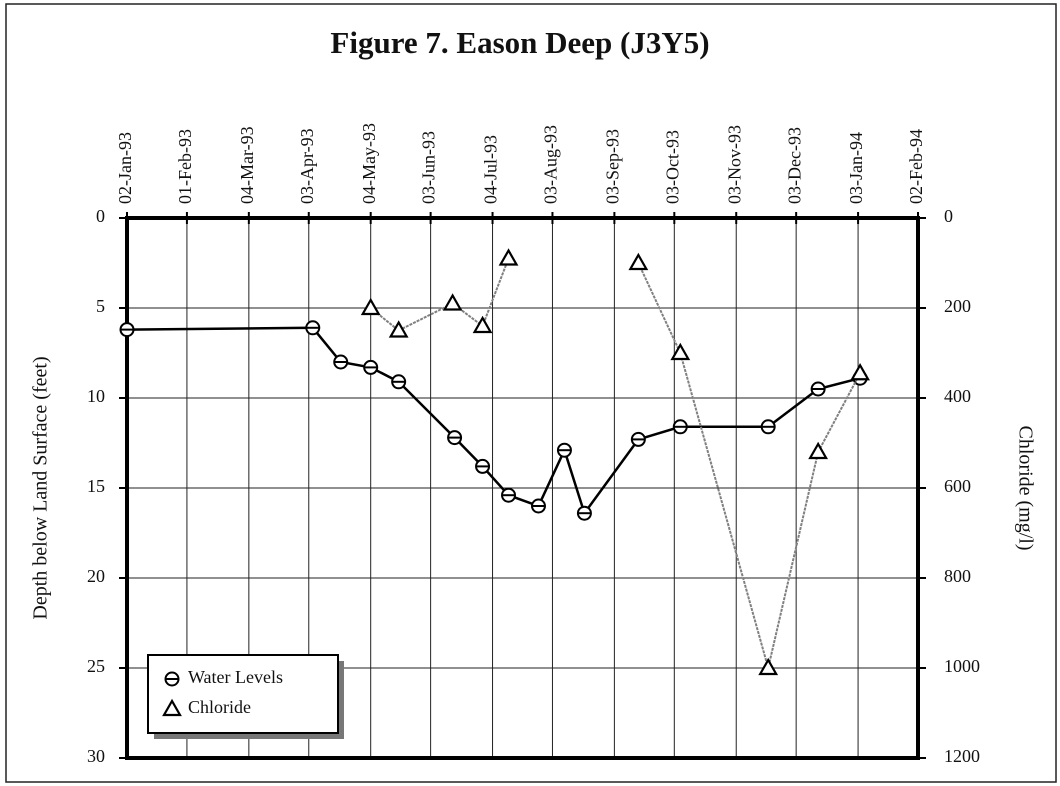 The width and height of the screenshot is (1060, 786). I want to click on x-tick-label: 03-Sep-93, so click(613, 166).